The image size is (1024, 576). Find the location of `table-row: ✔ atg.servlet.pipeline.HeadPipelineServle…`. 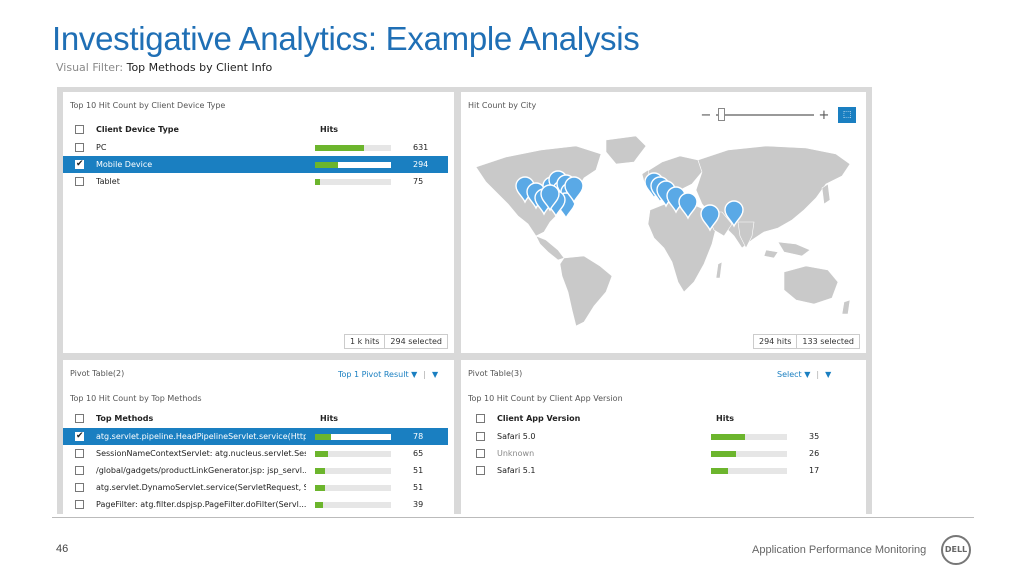

table-row: ✔ atg.servlet.pipeline.HeadPipelineServle… is located at coordinates (255, 436).